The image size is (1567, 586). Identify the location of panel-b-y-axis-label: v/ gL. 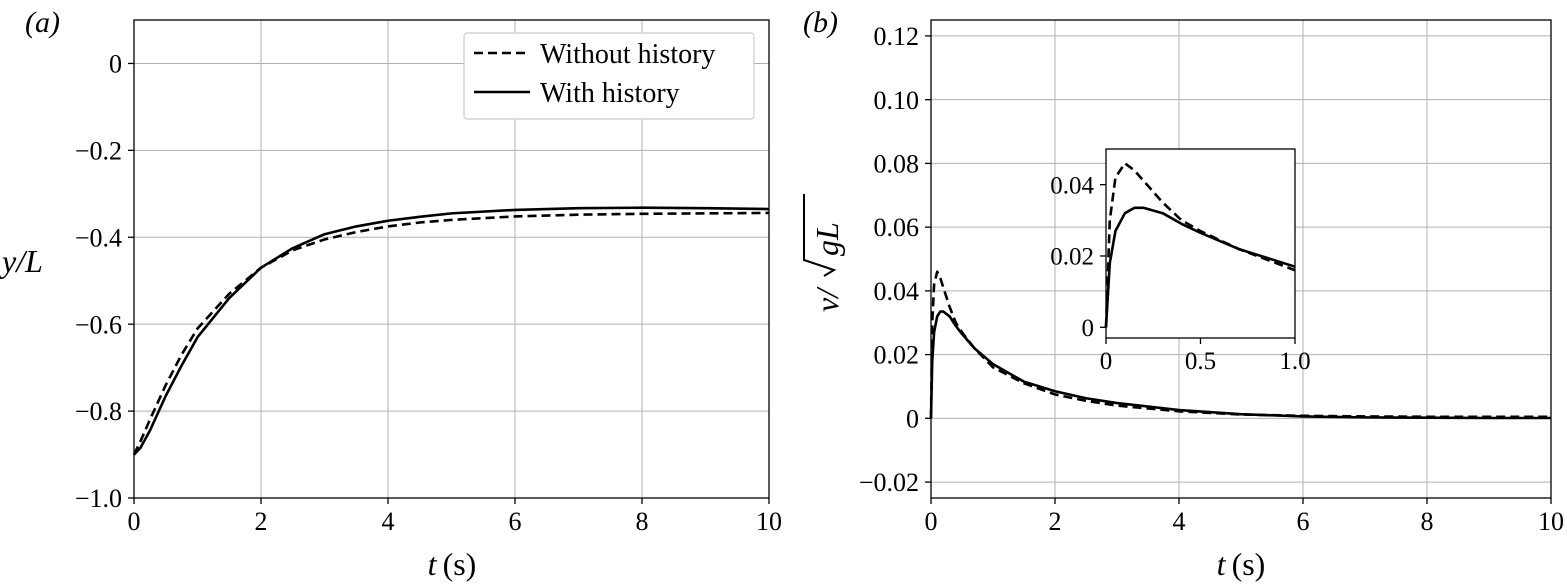
(824, 253).